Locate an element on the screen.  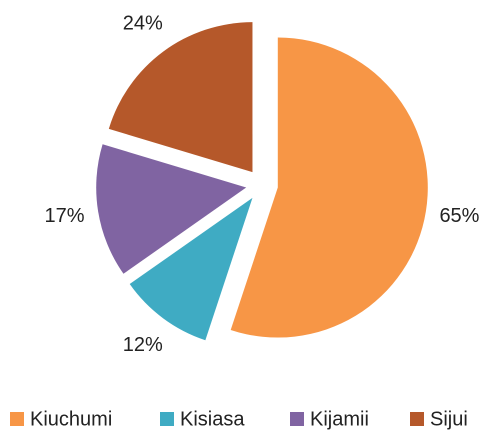
legend-label: Kisiasa is located at coordinates (212, 419).